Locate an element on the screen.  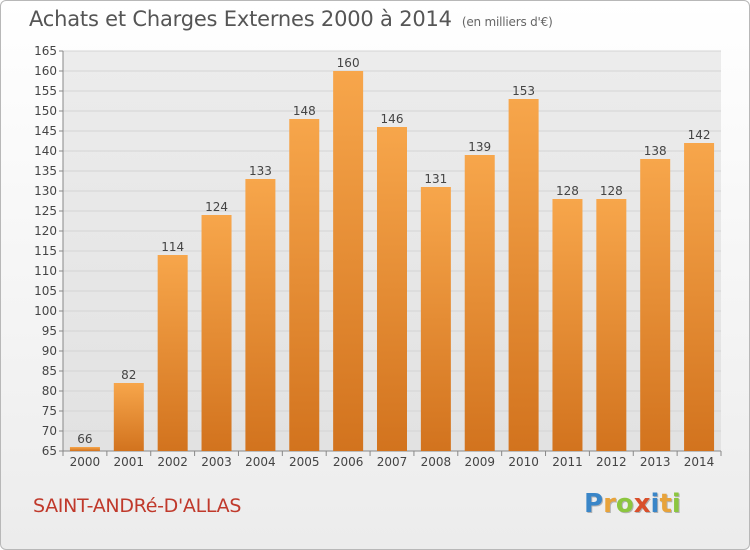
y-tick-label: 105 is located at coordinates (45, 291).